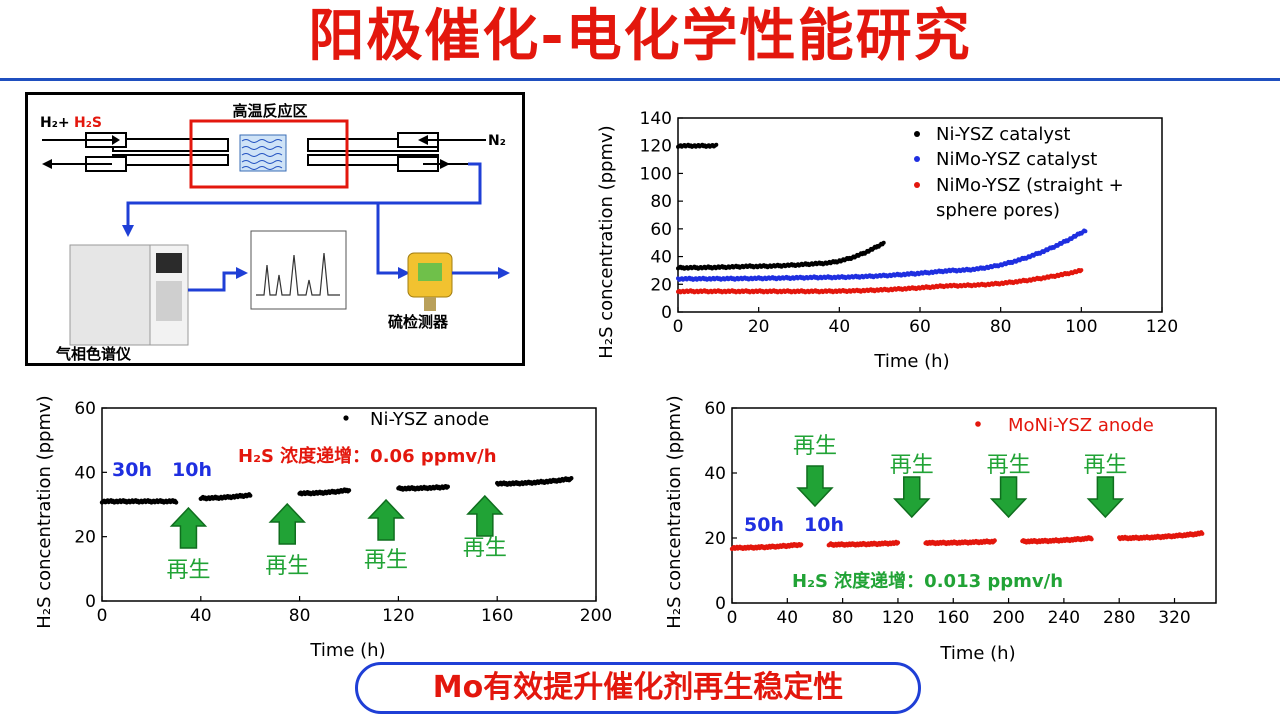  I want to click on zone-label: 高温反应区, so click(269, 111).